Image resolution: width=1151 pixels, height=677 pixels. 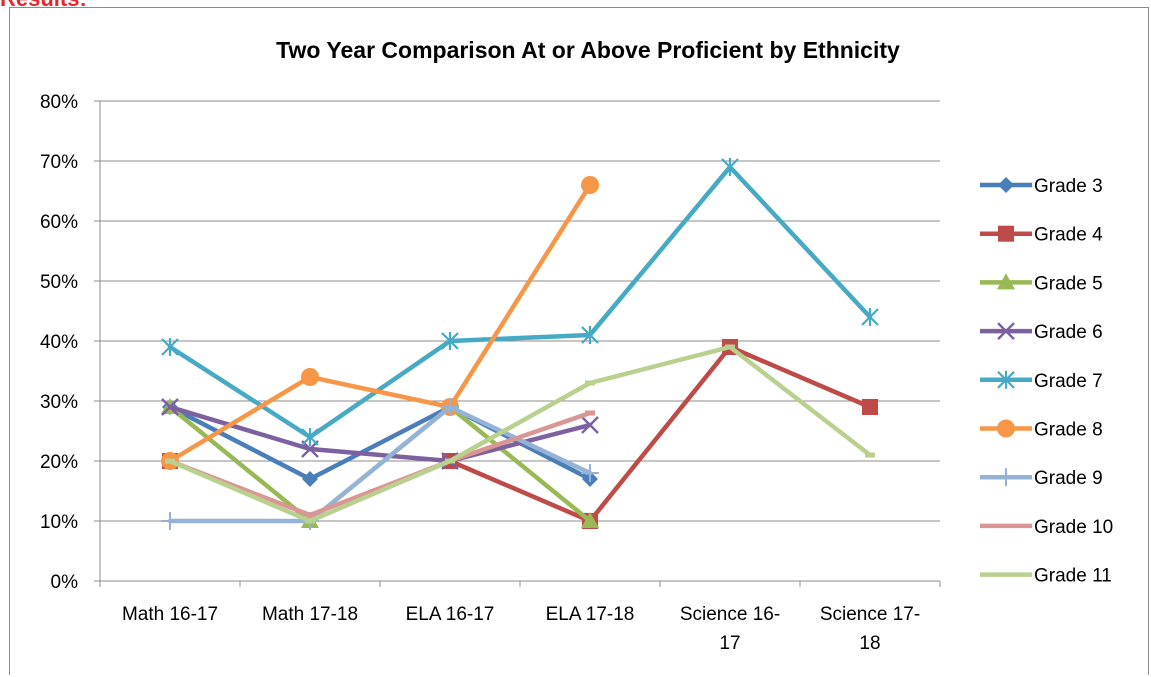 I want to click on y-tick-label: 0%, so click(x=65, y=582).